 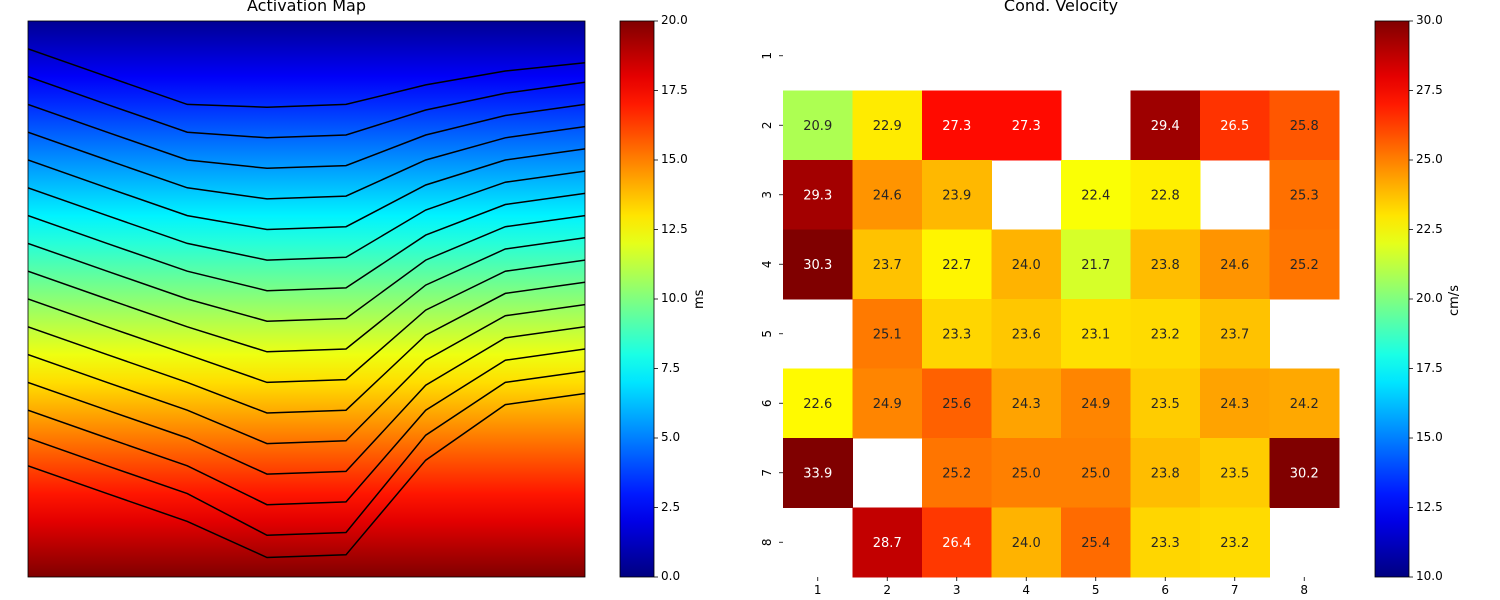 What do you see at coordinates (1454, 300) in the screenshot?
I see `velocity-colorbar-label: cm/s` at bounding box center [1454, 300].